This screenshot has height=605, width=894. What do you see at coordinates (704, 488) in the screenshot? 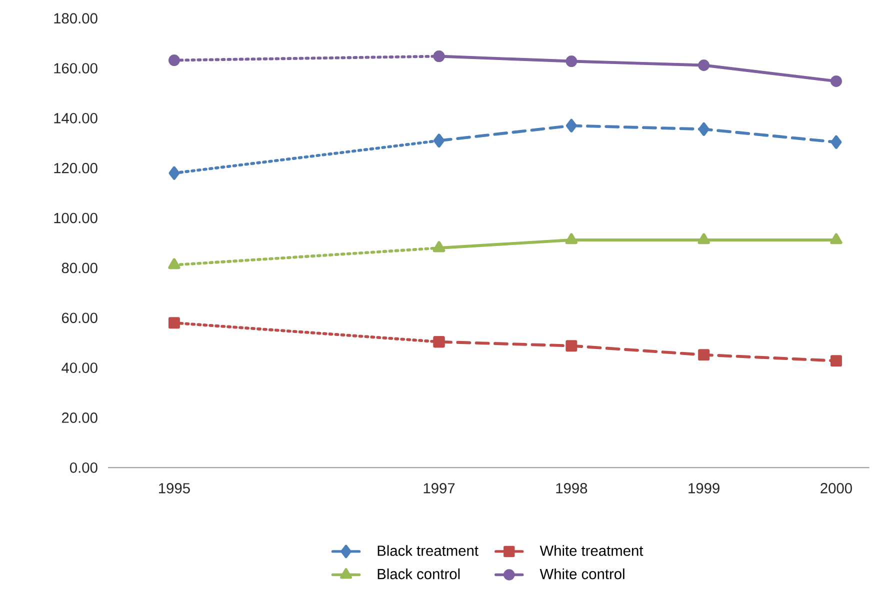
I see `x-tick-label: 1999` at bounding box center [704, 488].